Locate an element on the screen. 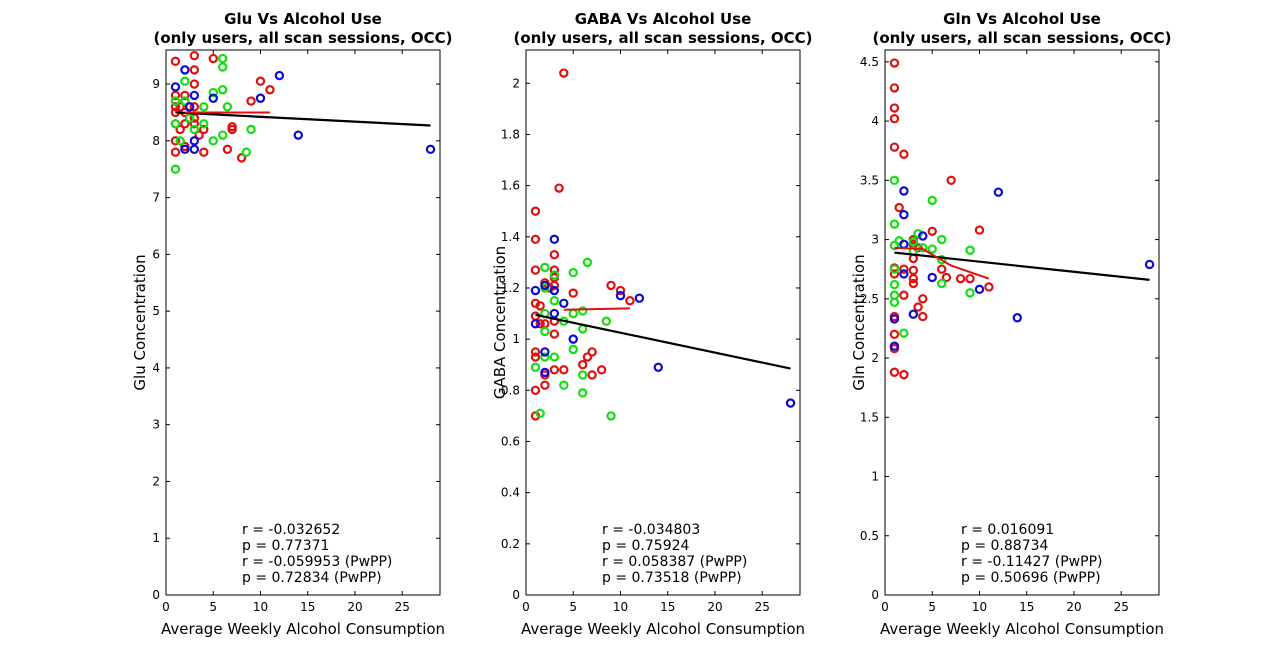 The image size is (1280, 669). stat-line: p = 0.50696 (PwPP) is located at coordinates (1031, 578).